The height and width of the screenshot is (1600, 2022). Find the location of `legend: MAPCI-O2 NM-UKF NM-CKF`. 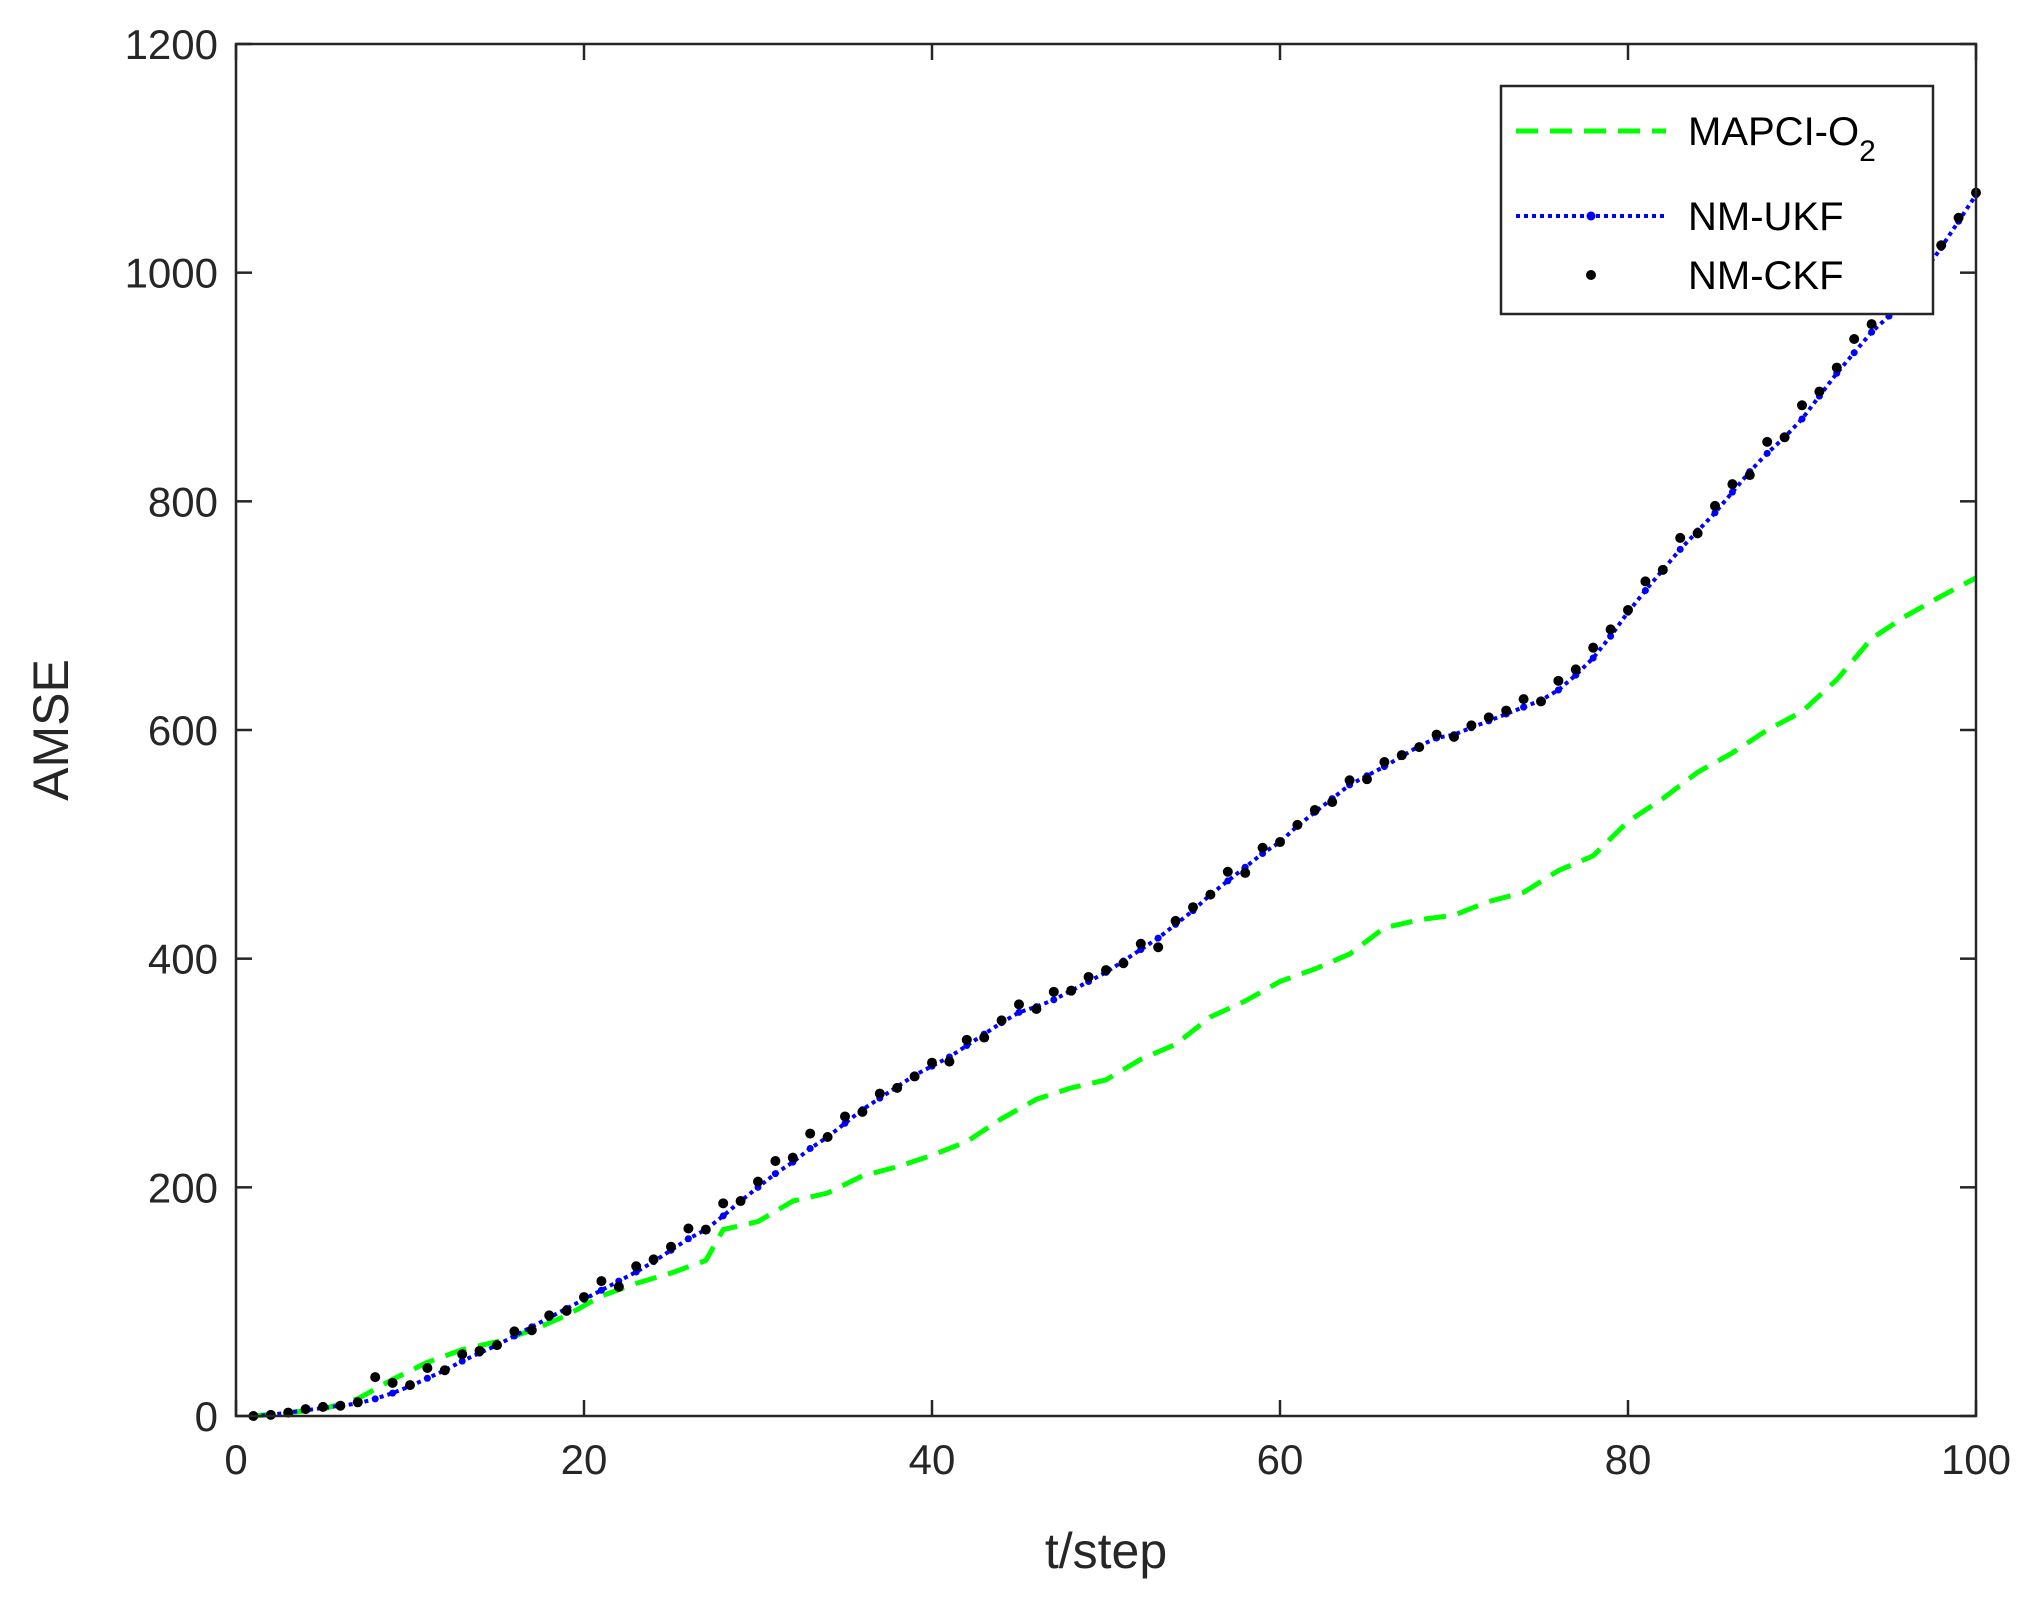

legend: MAPCI-O2 NM-UKF NM-CKF is located at coordinates (1717, 200).